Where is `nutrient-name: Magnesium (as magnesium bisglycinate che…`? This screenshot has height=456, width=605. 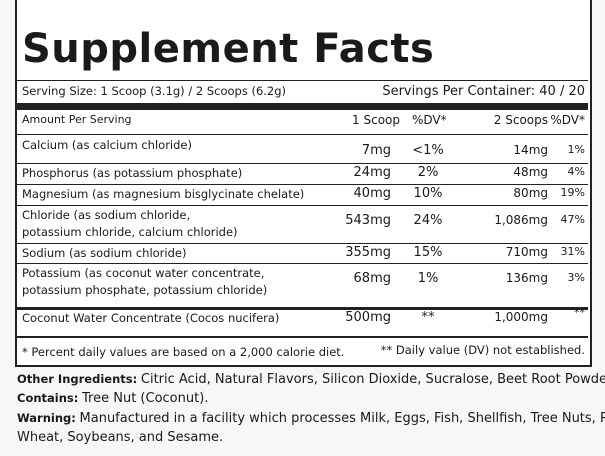
nutrient-name: Magnesium (as magnesium bisglycinate che… is located at coordinates (163, 194).